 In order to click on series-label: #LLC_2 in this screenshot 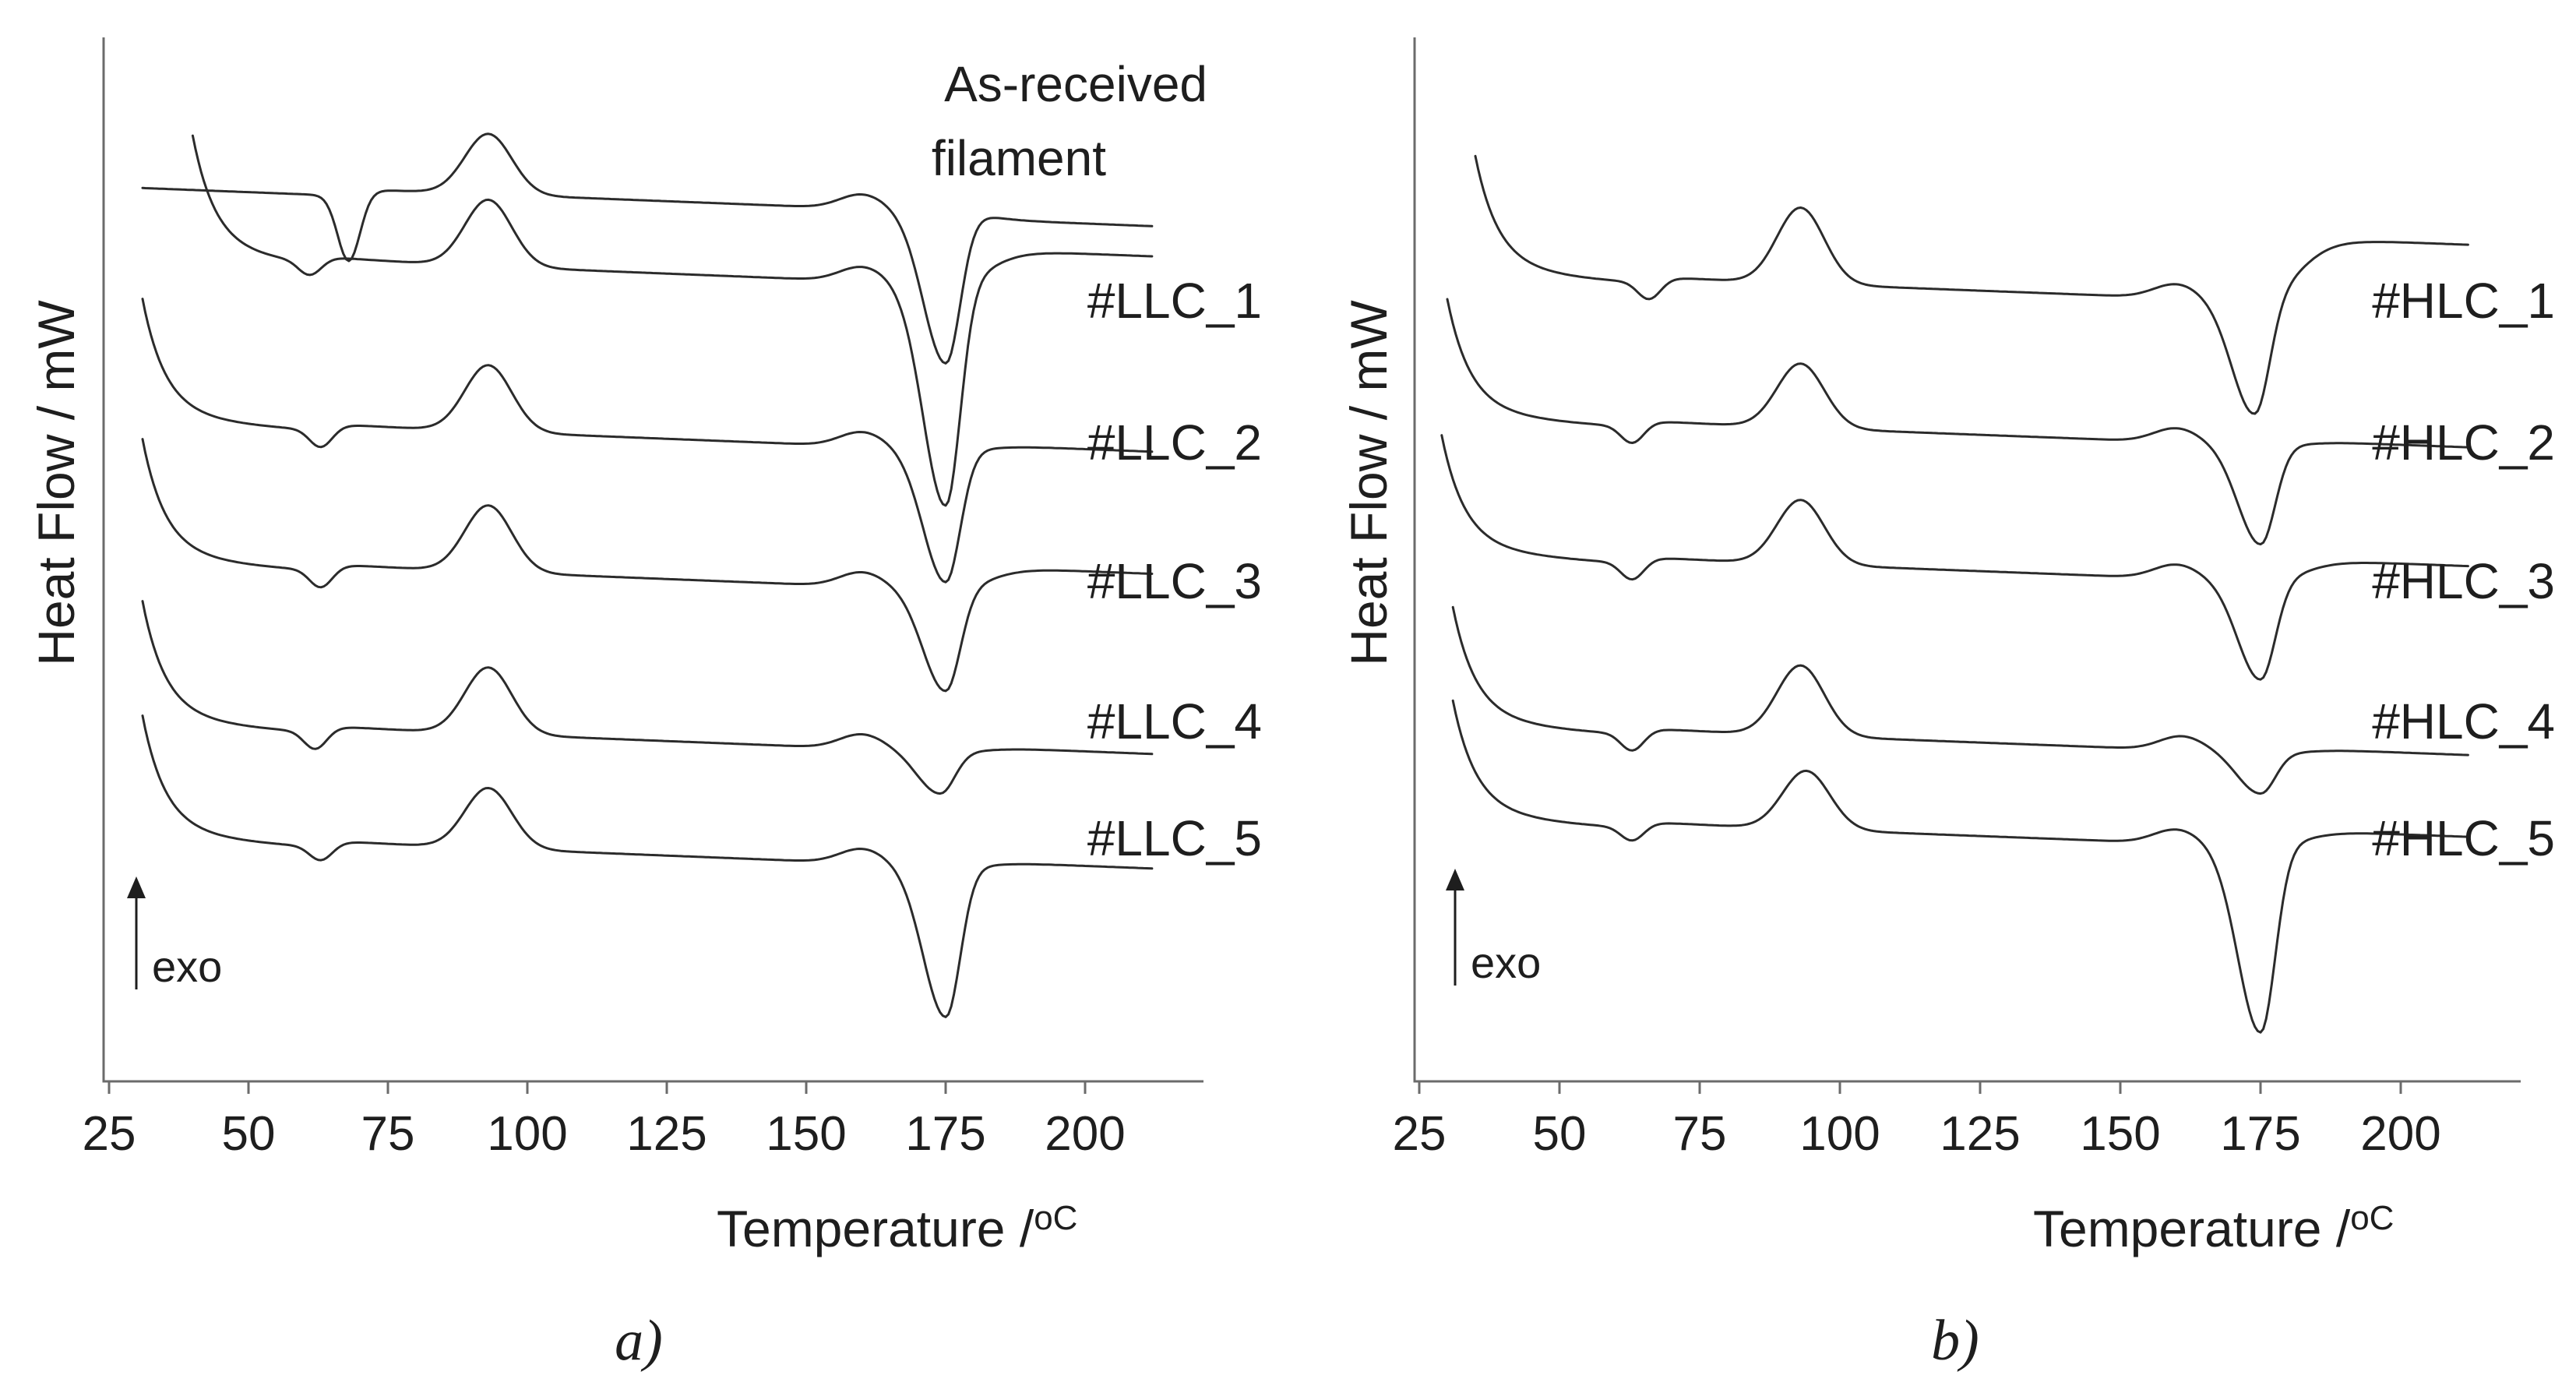, I will do `click(1174, 443)`.